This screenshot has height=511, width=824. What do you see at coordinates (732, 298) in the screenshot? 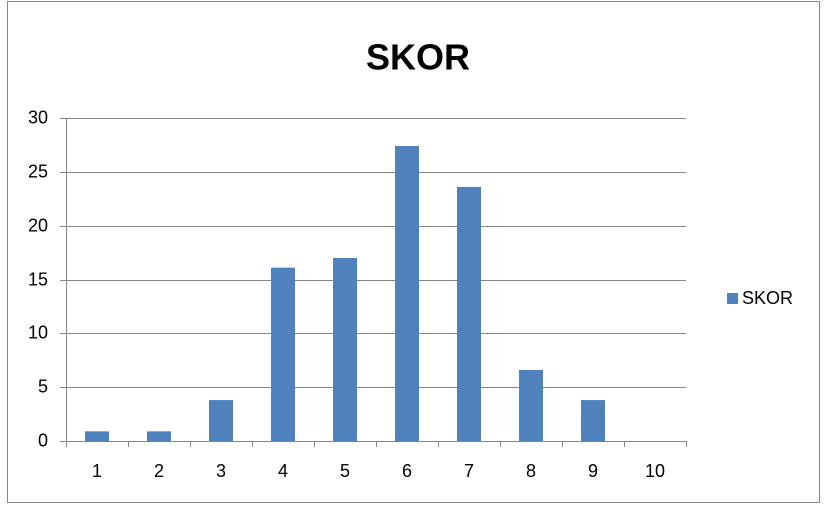
I see `legend-swatch` at bounding box center [732, 298].